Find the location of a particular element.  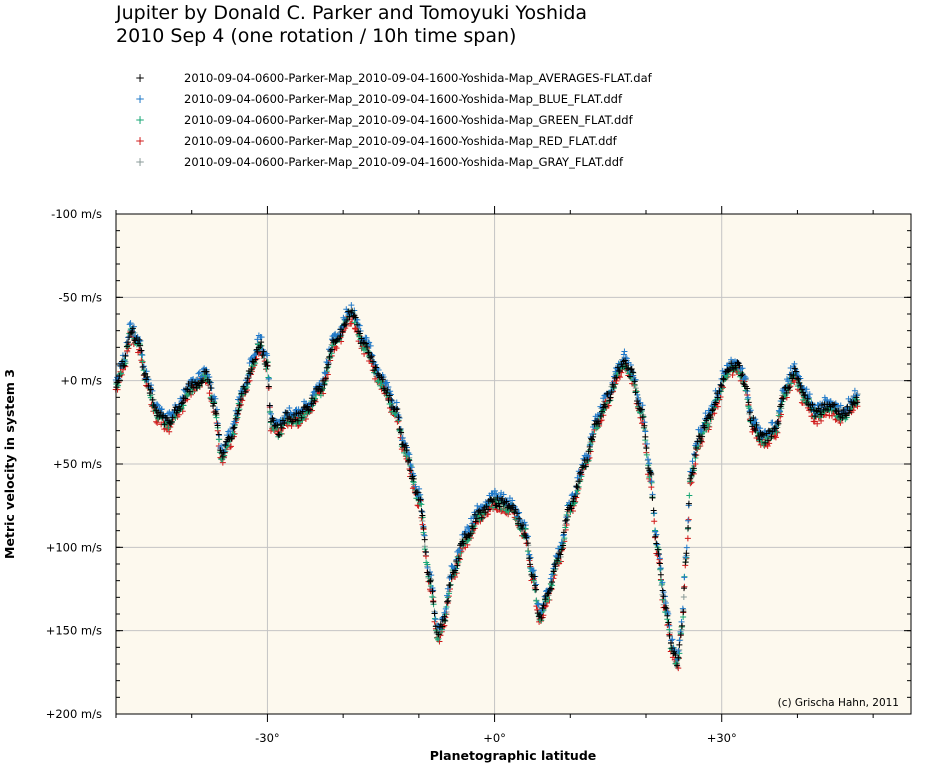

y-tick-label: -50 m/s is located at coordinates (80, 297).